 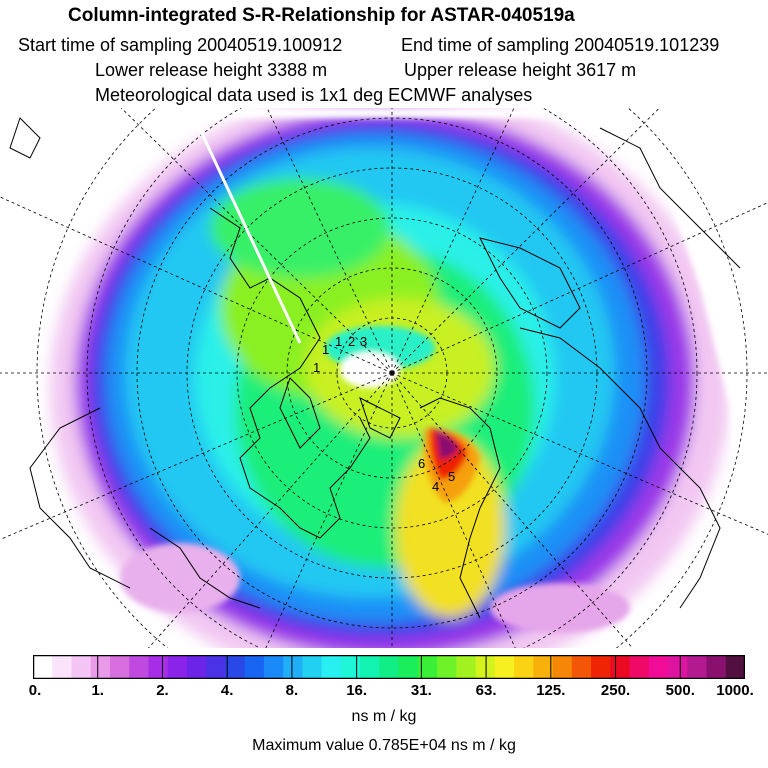 I want to click on maximum-value-label: Maximum value 0.785E+04 ns m / kg, so click(x=384, y=745).